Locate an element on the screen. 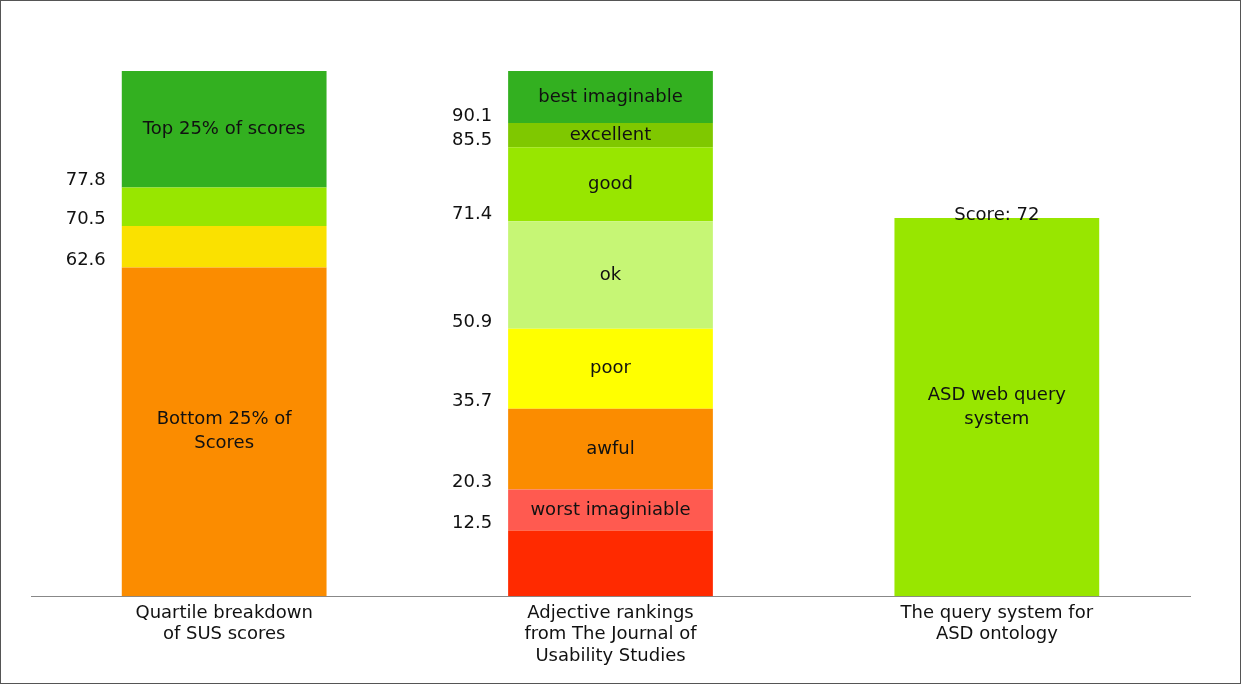 Image resolution: width=1241 pixels, height=684 pixels. annotation: 20.3 is located at coordinates (472, 481).